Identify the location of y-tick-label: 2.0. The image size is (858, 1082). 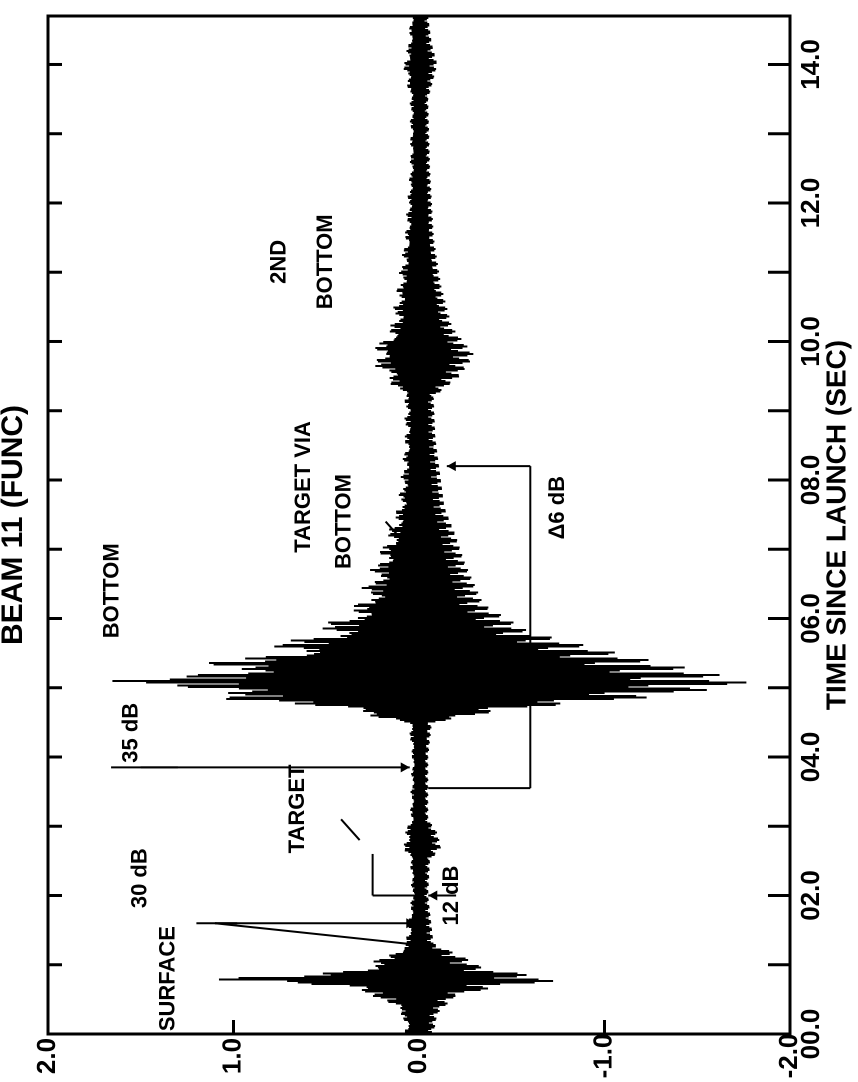
(46, 1056).